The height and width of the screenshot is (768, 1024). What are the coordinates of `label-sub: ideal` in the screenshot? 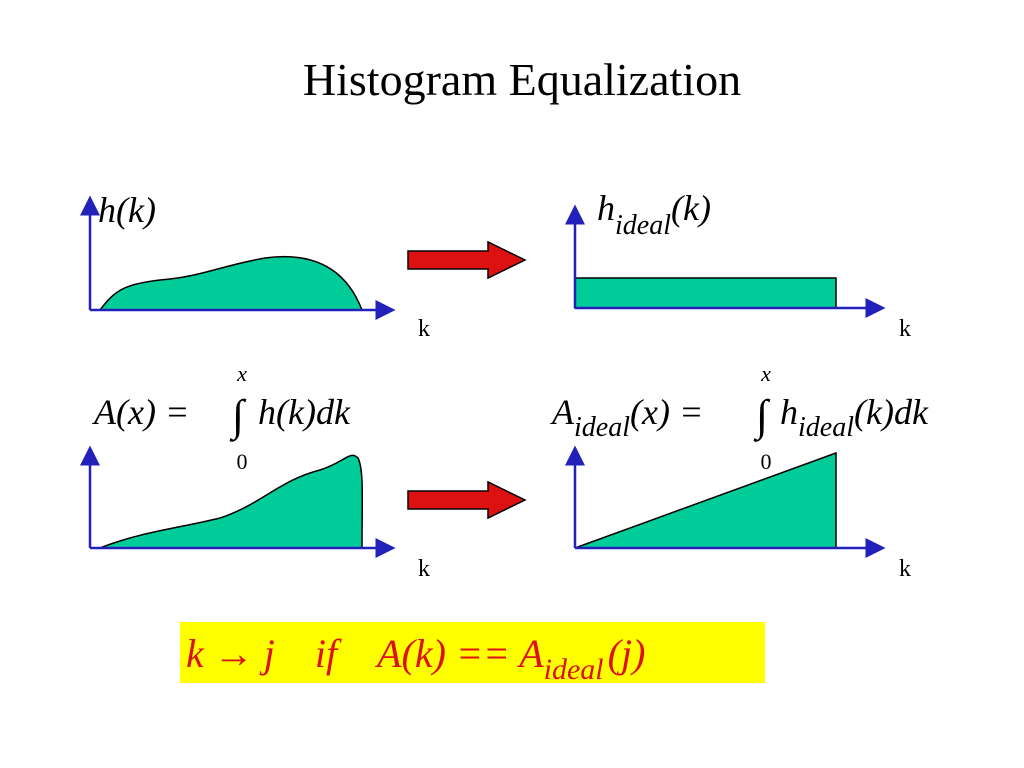 It's located at (643, 225).